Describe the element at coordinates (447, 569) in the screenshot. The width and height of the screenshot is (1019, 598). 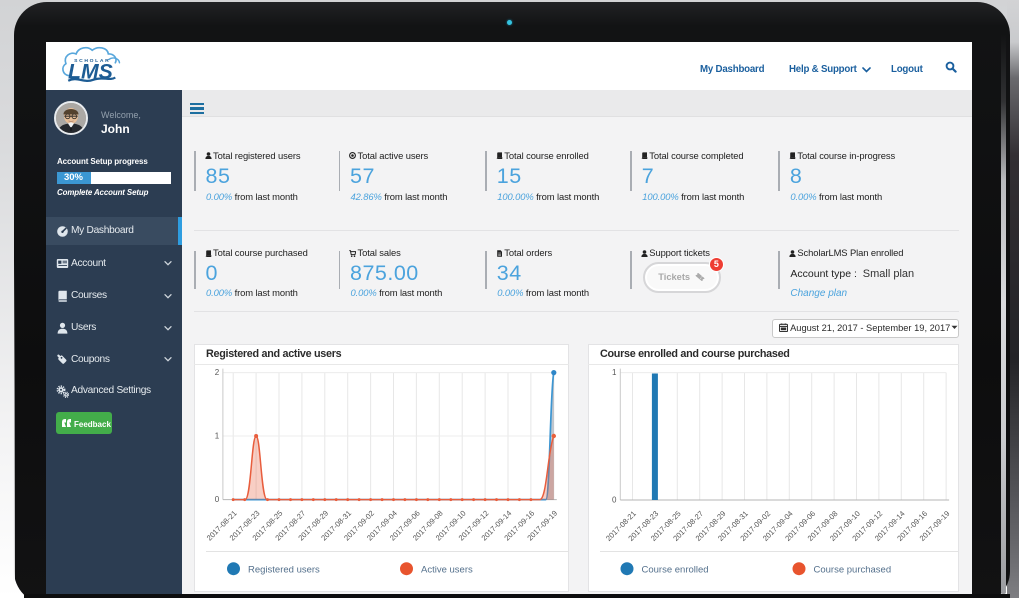
I see `svg-text: Active users` at that location.